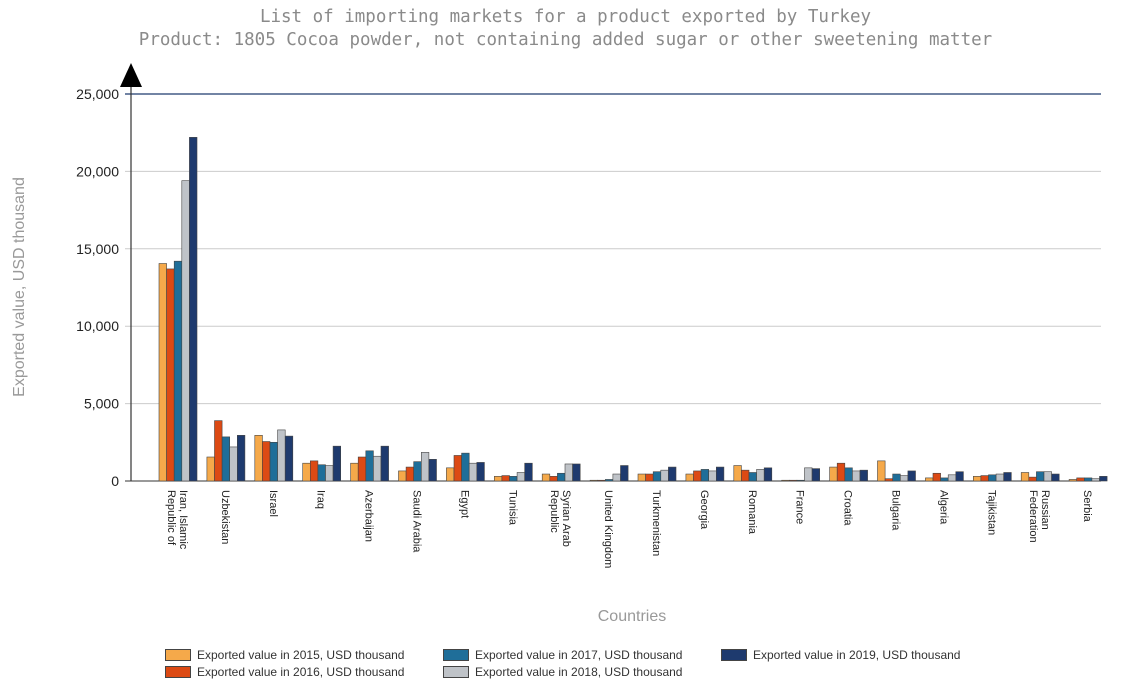  I want to click on legend-label: Exported value in 2019, USD thousand, so click(857, 655).